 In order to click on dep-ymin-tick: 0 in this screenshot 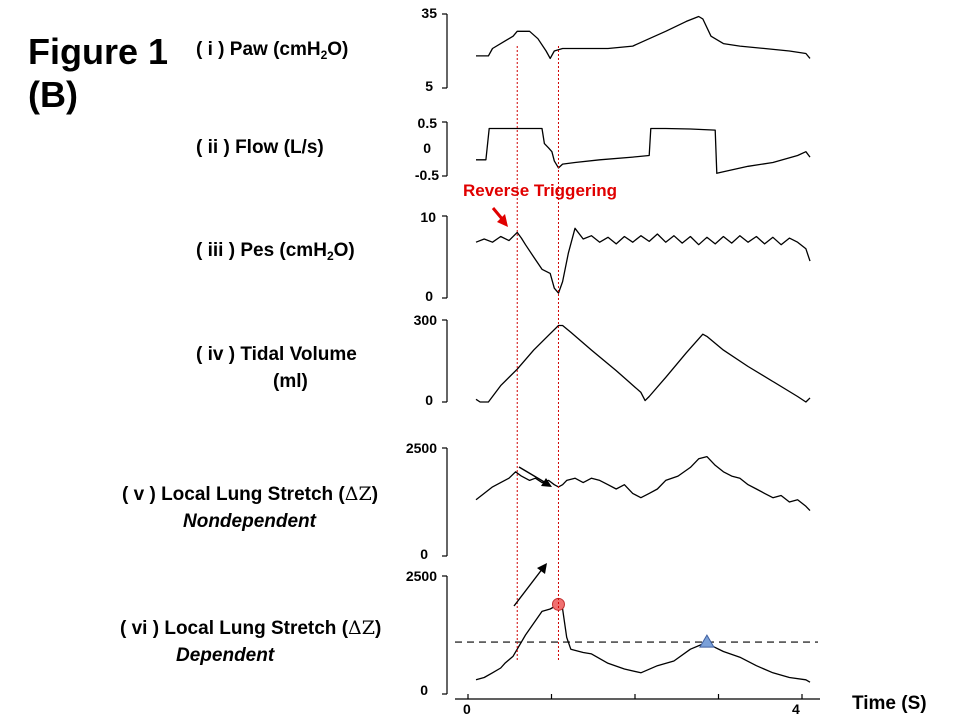, I will do `click(424, 690)`.